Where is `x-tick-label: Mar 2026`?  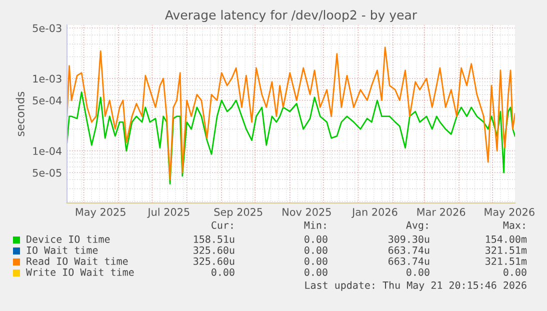
x-tick-label: Mar 2026 is located at coordinates (441, 212).